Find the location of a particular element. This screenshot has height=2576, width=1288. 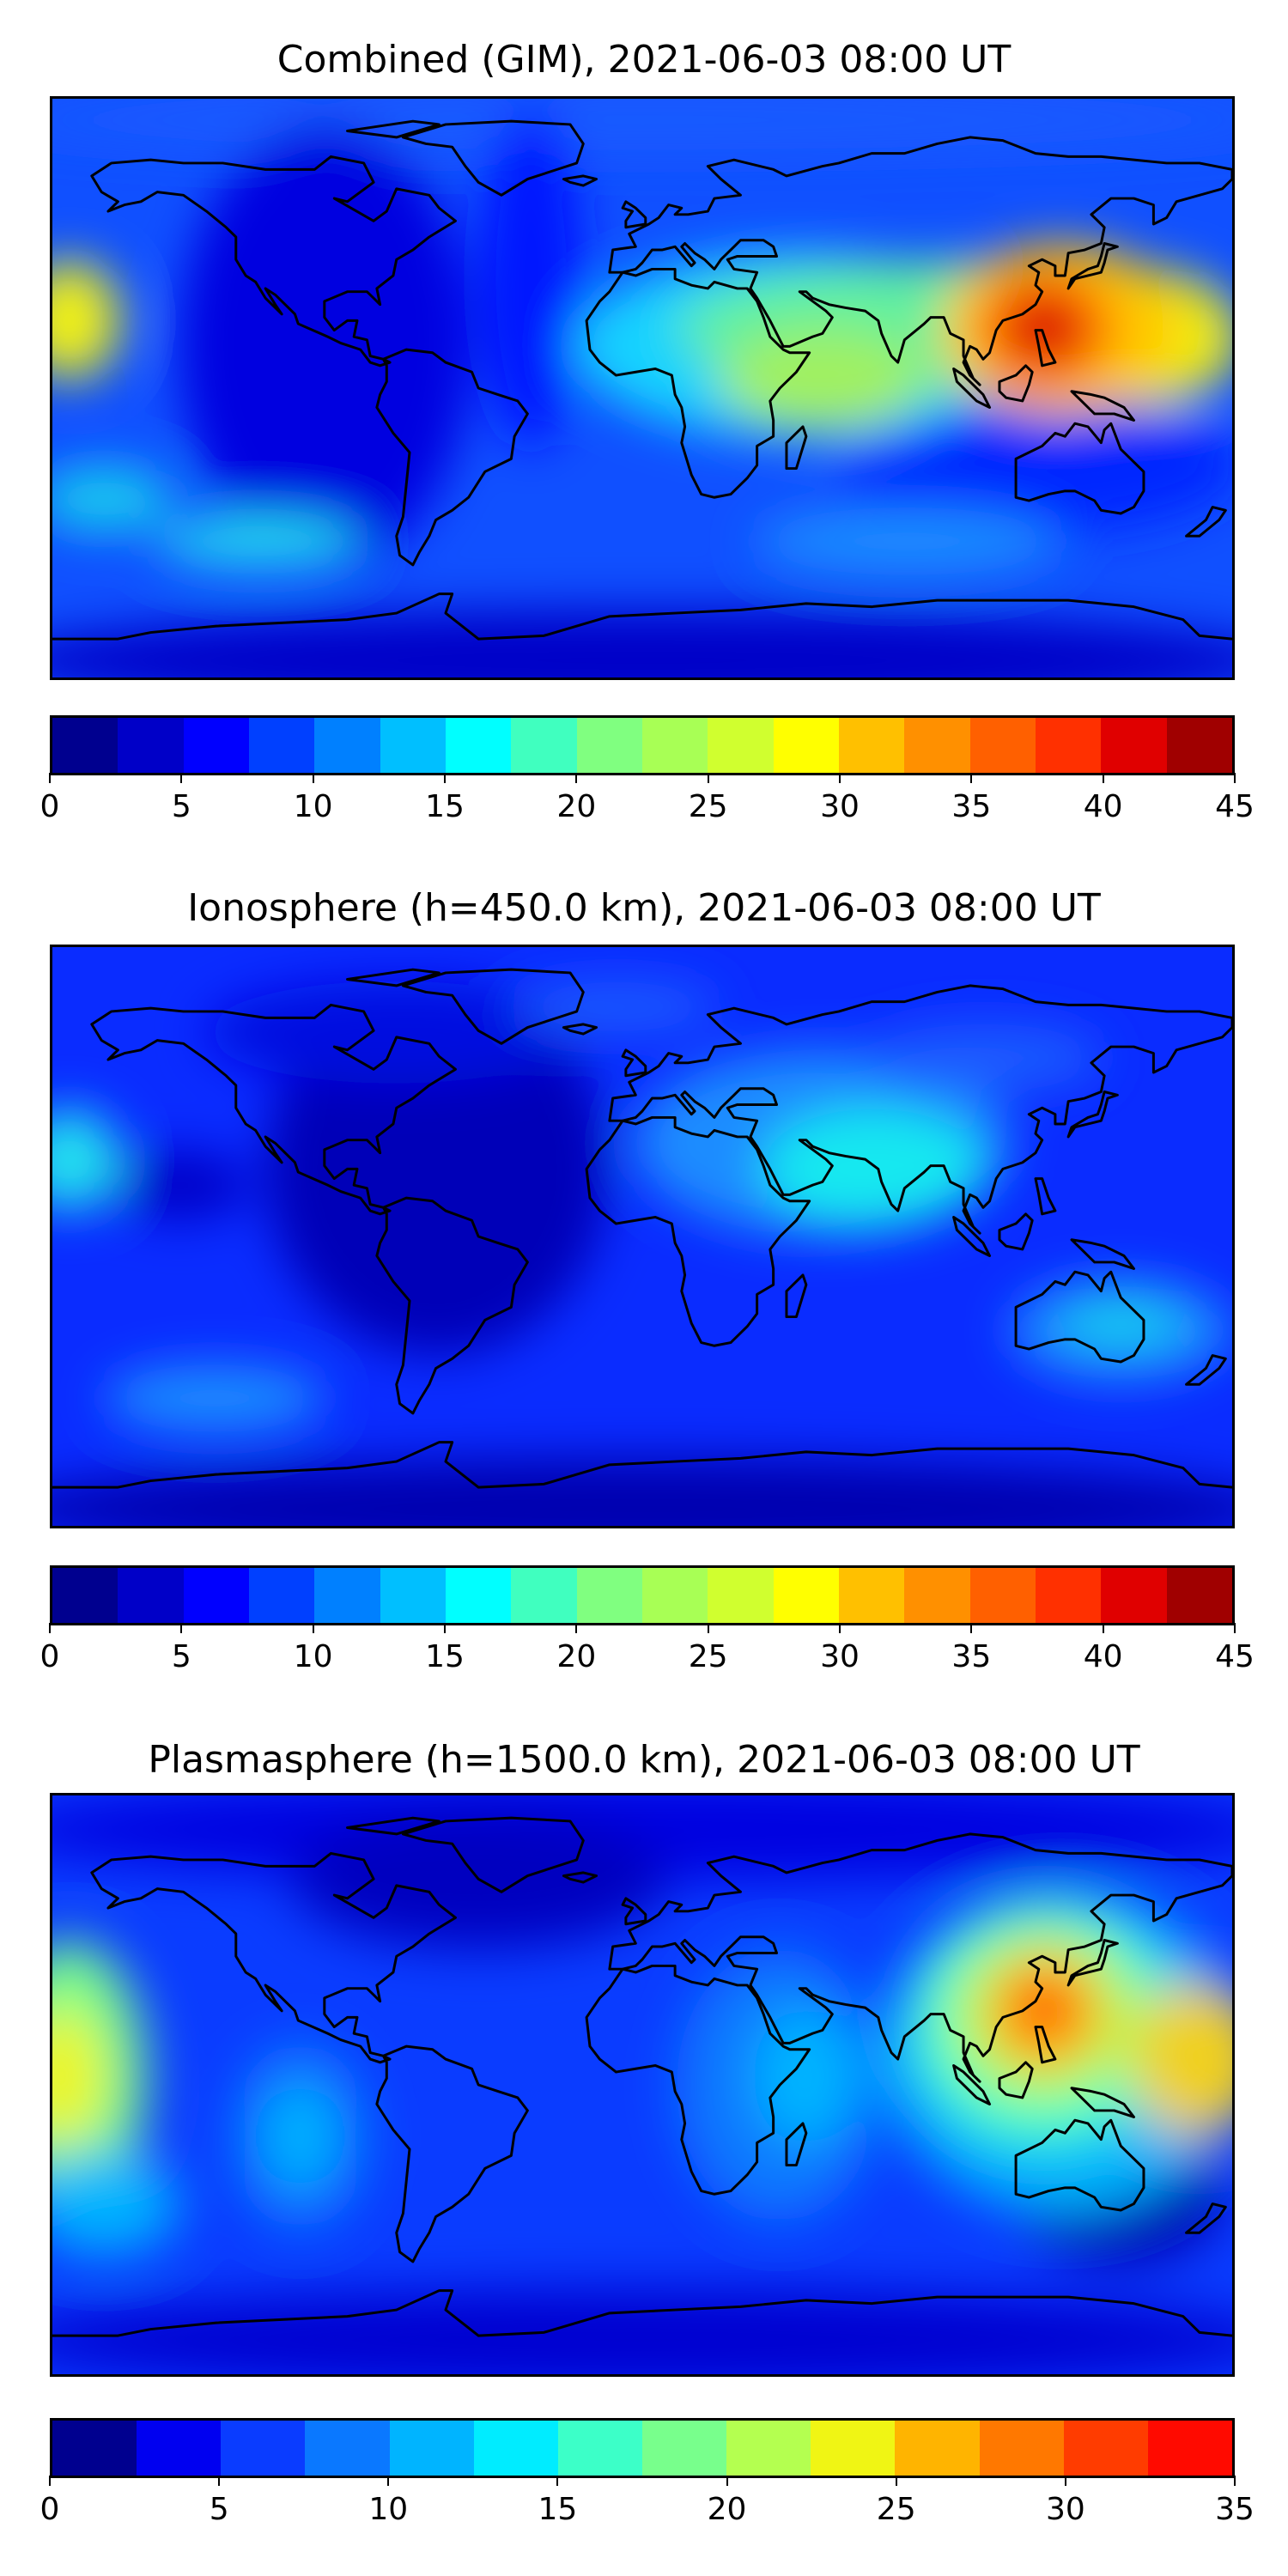

coastline-new-guinea is located at coordinates (1102, 2102).